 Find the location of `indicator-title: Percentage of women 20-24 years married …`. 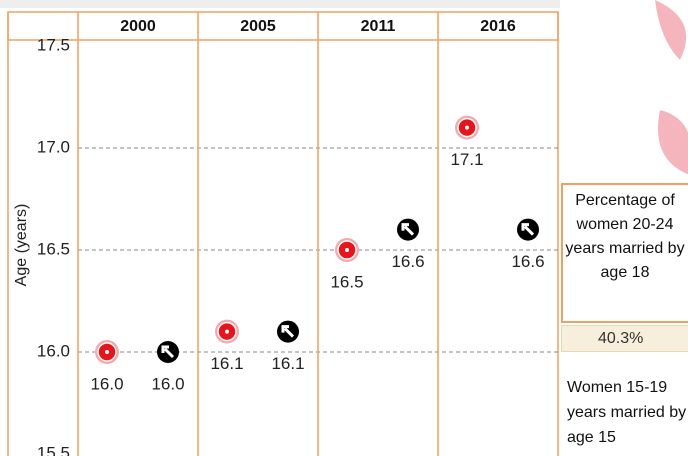

indicator-title: Percentage of women 20-24 years married … is located at coordinates (624, 253).